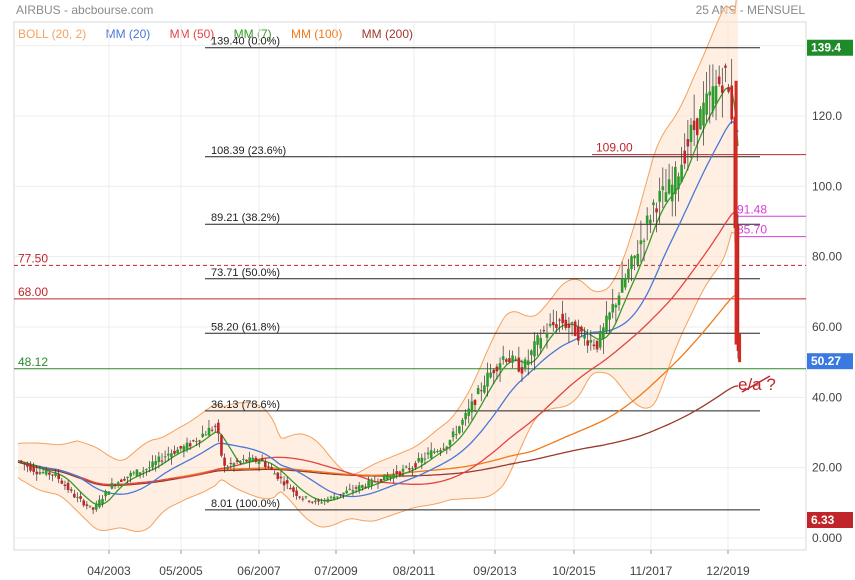 The width and height of the screenshot is (855, 580). What do you see at coordinates (181, 571) in the screenshot?
I see `x-tick-label: 05/2005` at bounding box center [181, 571].